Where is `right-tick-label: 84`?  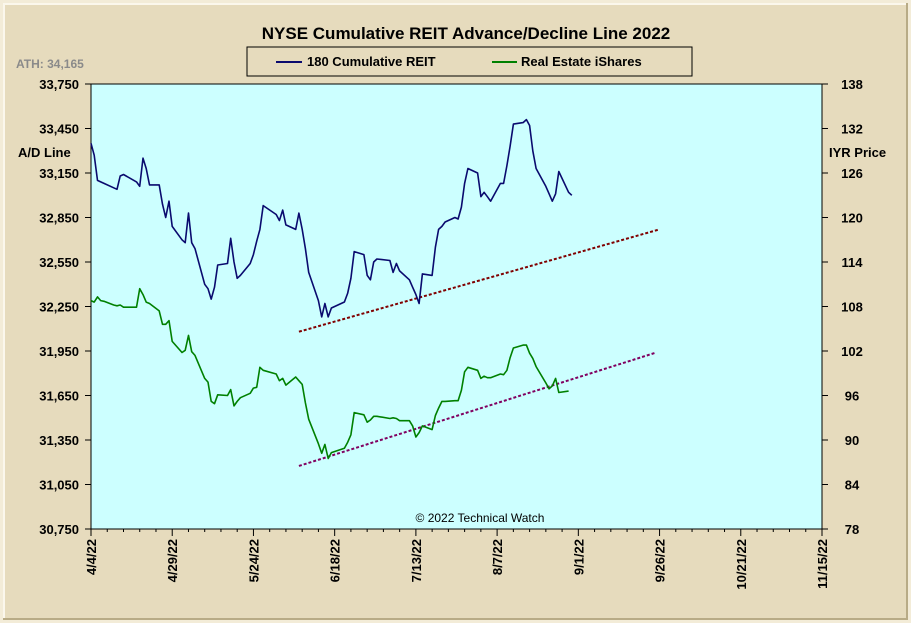
right-tick-label: 84 is located at coordinates (852, 485).